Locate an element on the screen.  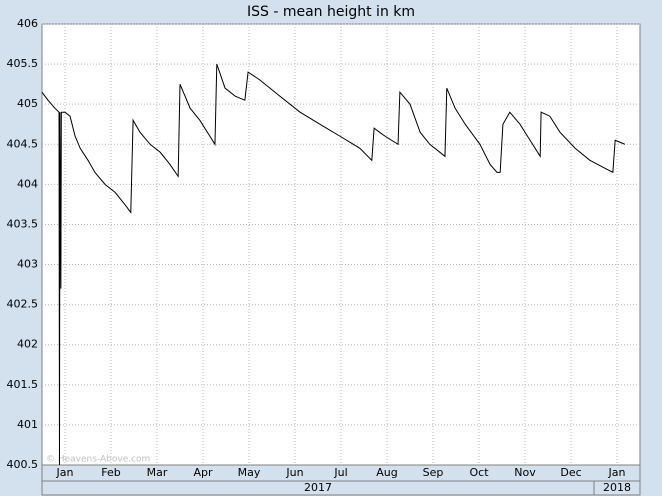
x-tick-label: Oct is located at coordinates (479, 472).